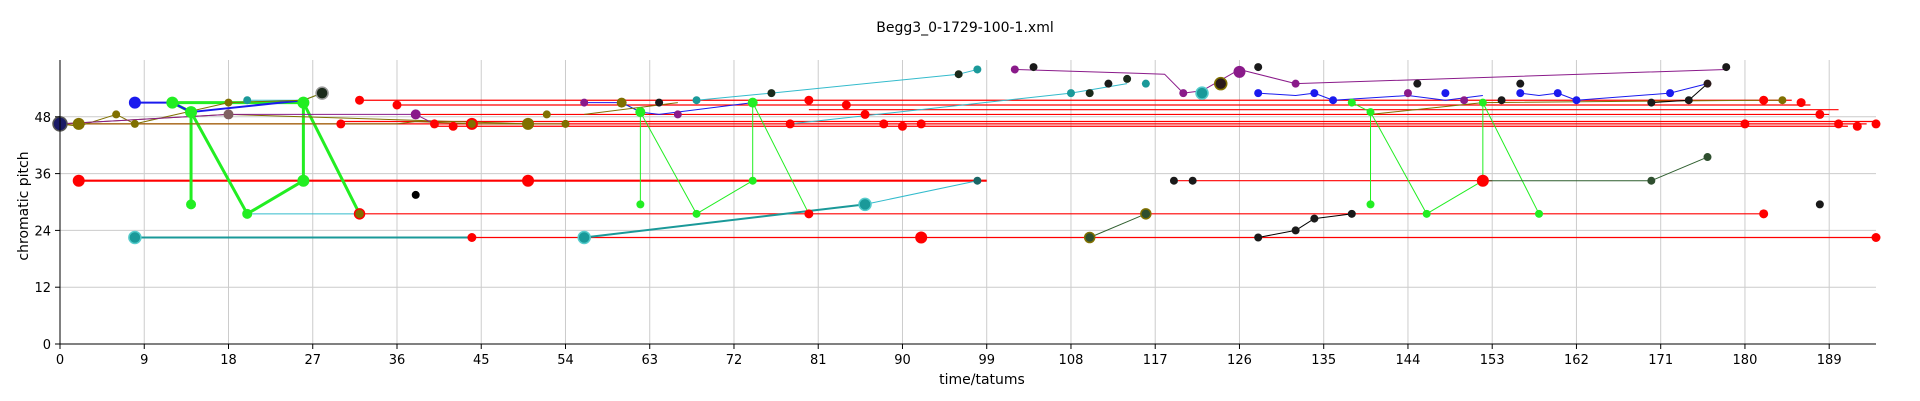  What do you see at coordinates (42, 118) in the screenshot?
I see `y-tick-label: 48` at bounding box center [42, 118].